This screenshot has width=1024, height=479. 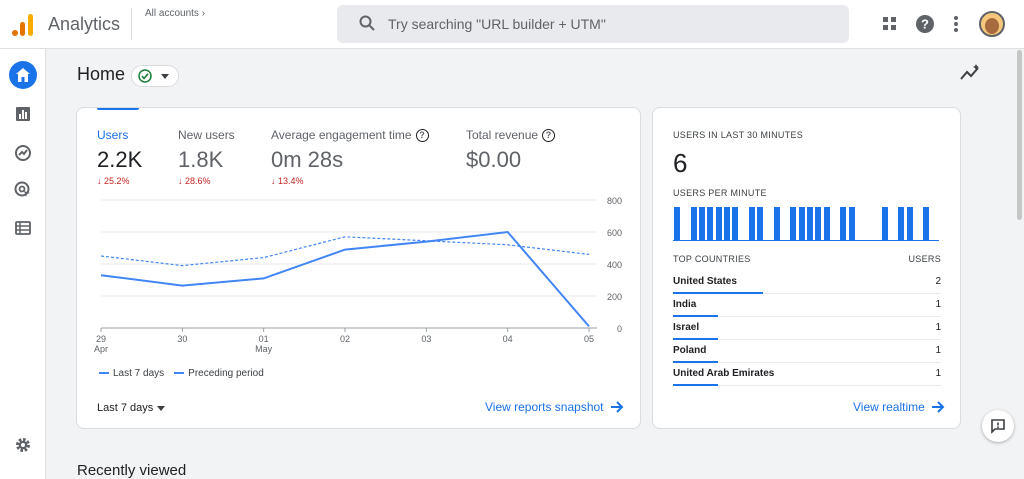 What do you see at coordinates (23, 25) in the screenshot?
I see `analytics-logo-icon` at bounding box center [23, 25].